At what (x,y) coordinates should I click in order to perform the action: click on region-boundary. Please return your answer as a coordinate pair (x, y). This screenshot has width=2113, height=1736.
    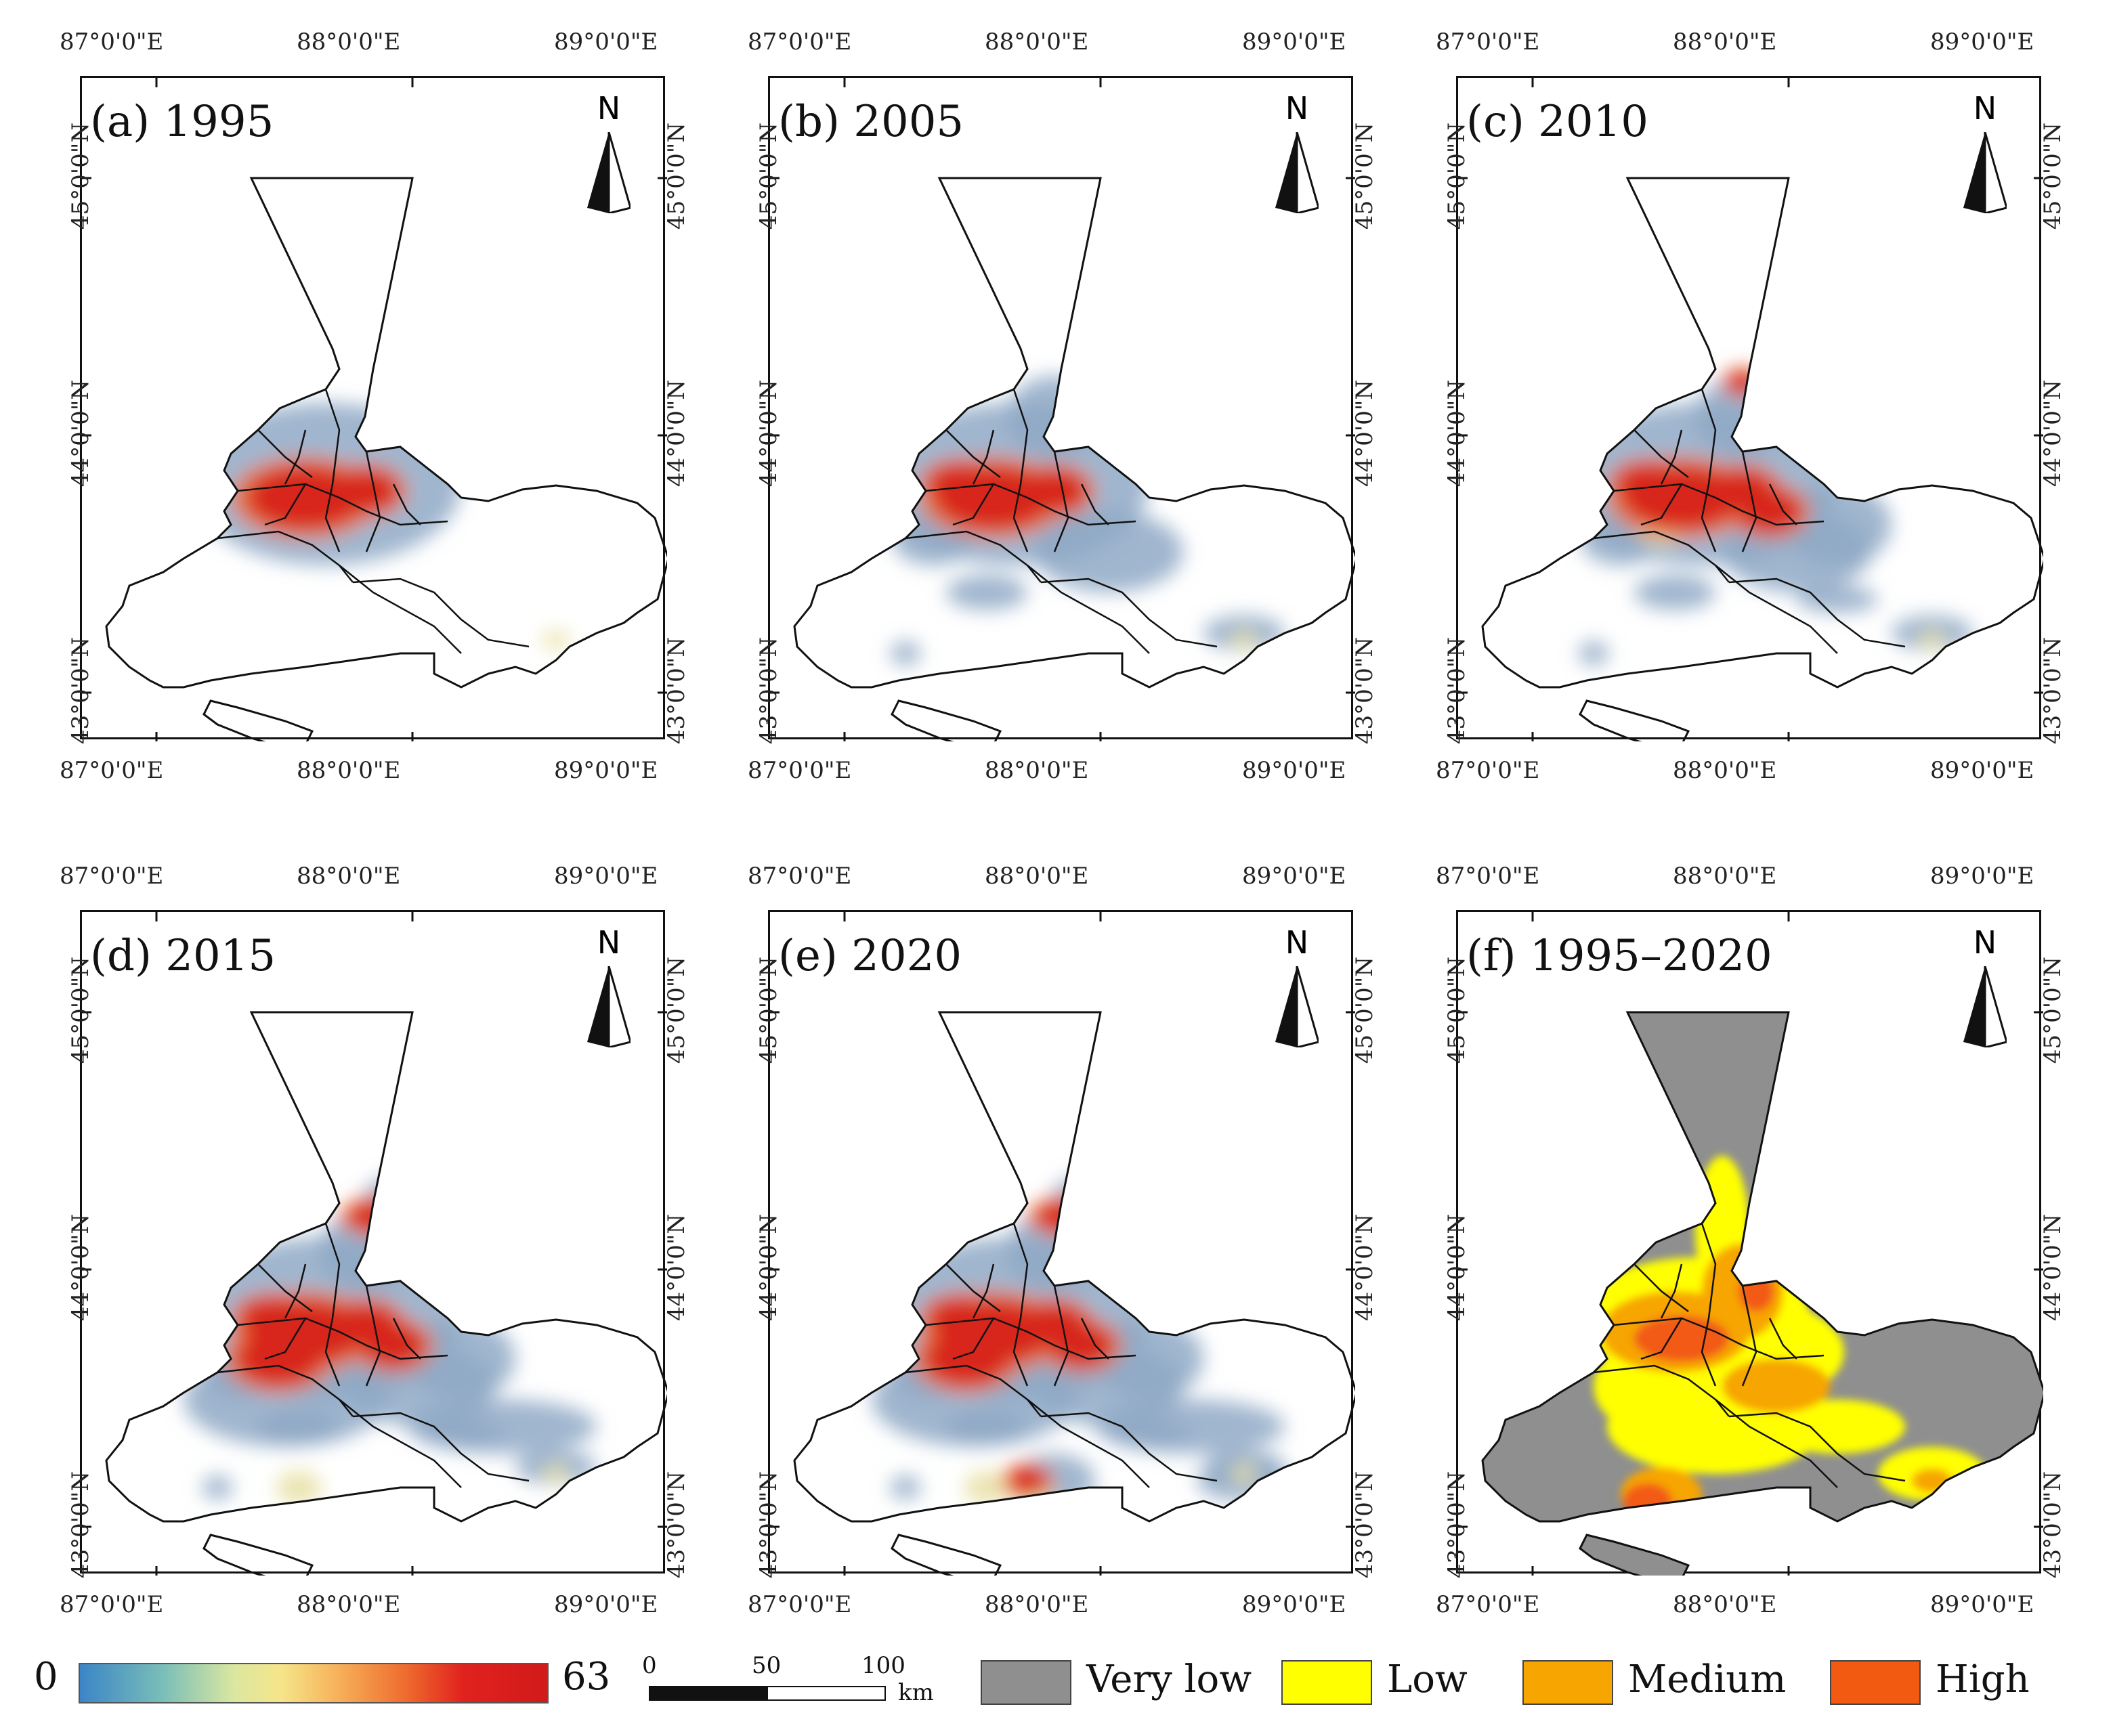
    Looking at the image, I should click on (386, 433).